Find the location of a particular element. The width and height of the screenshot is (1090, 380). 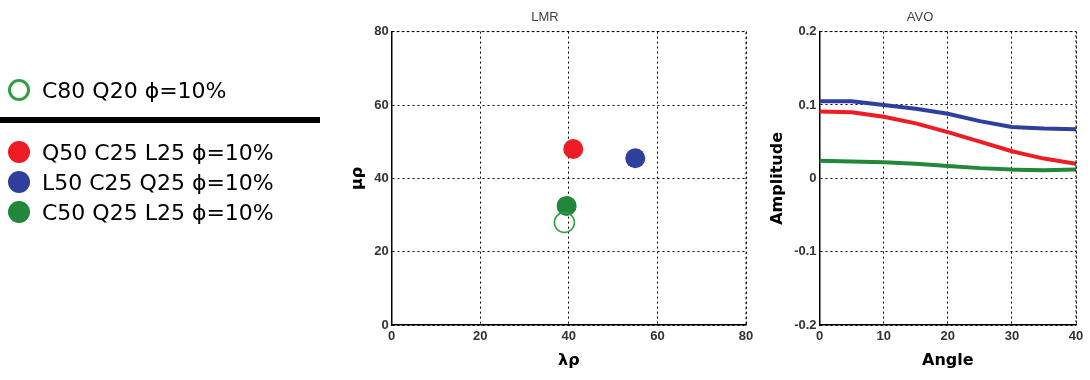

y-tick-label: 0.1 is located at coordinates (807, 104).